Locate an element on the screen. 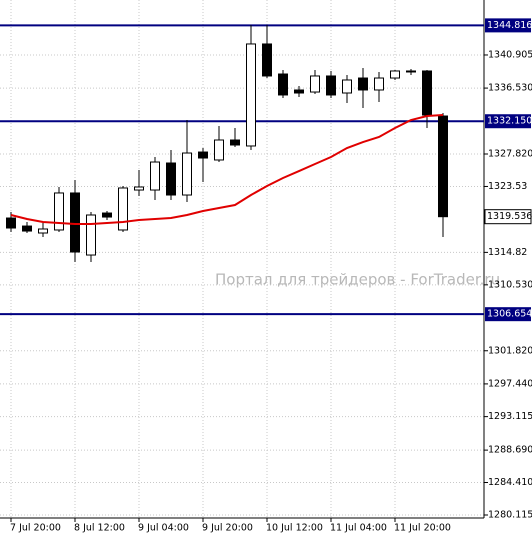 The width and height of the screenshot is (532, 538). y-tick-label: 1288.690 is located at coordinates (510, 450).